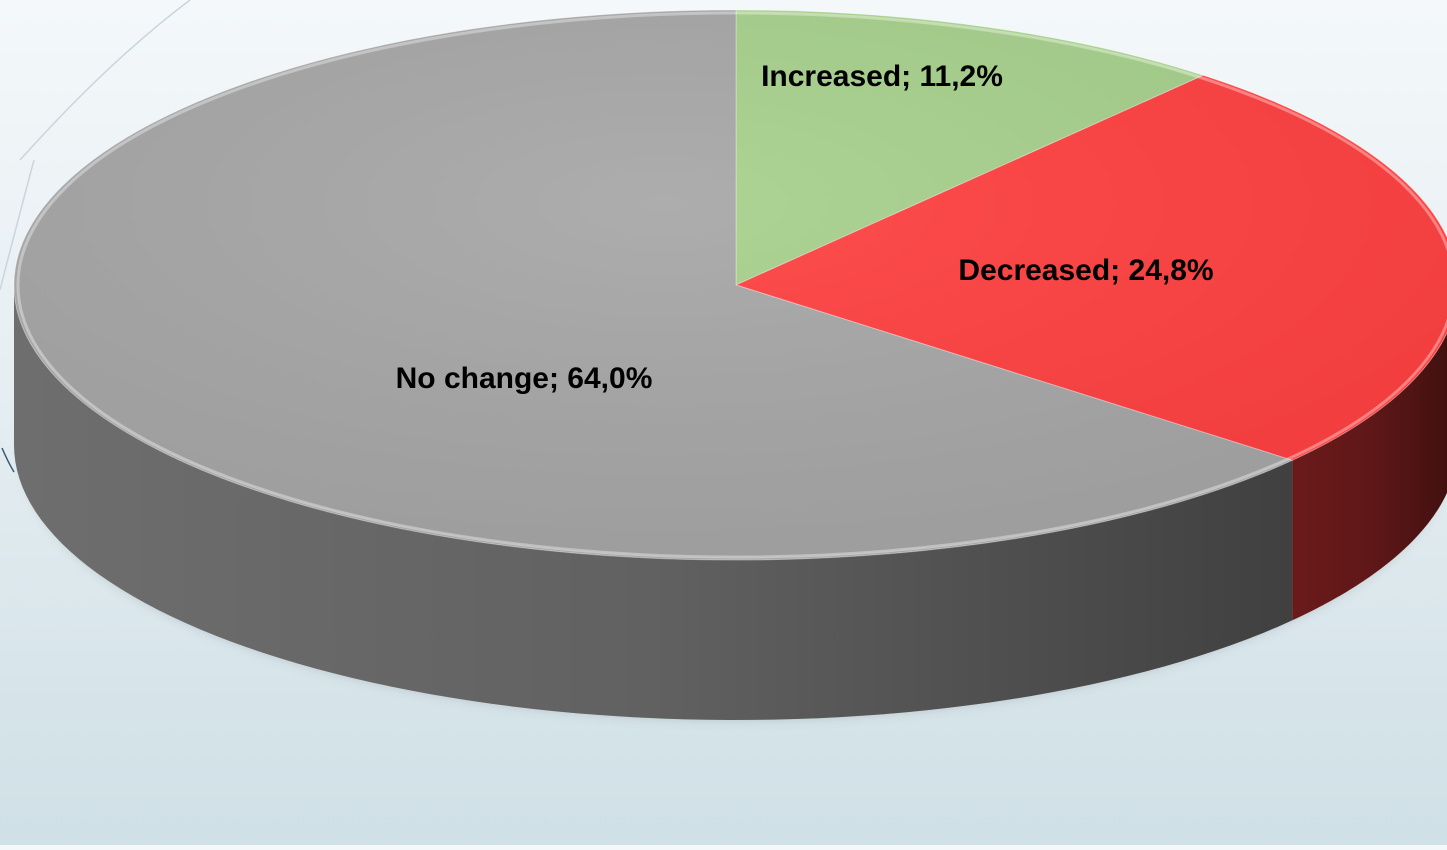  Describe the element at coordinates (1085, 270) in the screenshot. I see `data-label-decreased: Decreased; 24,8%` at that location.